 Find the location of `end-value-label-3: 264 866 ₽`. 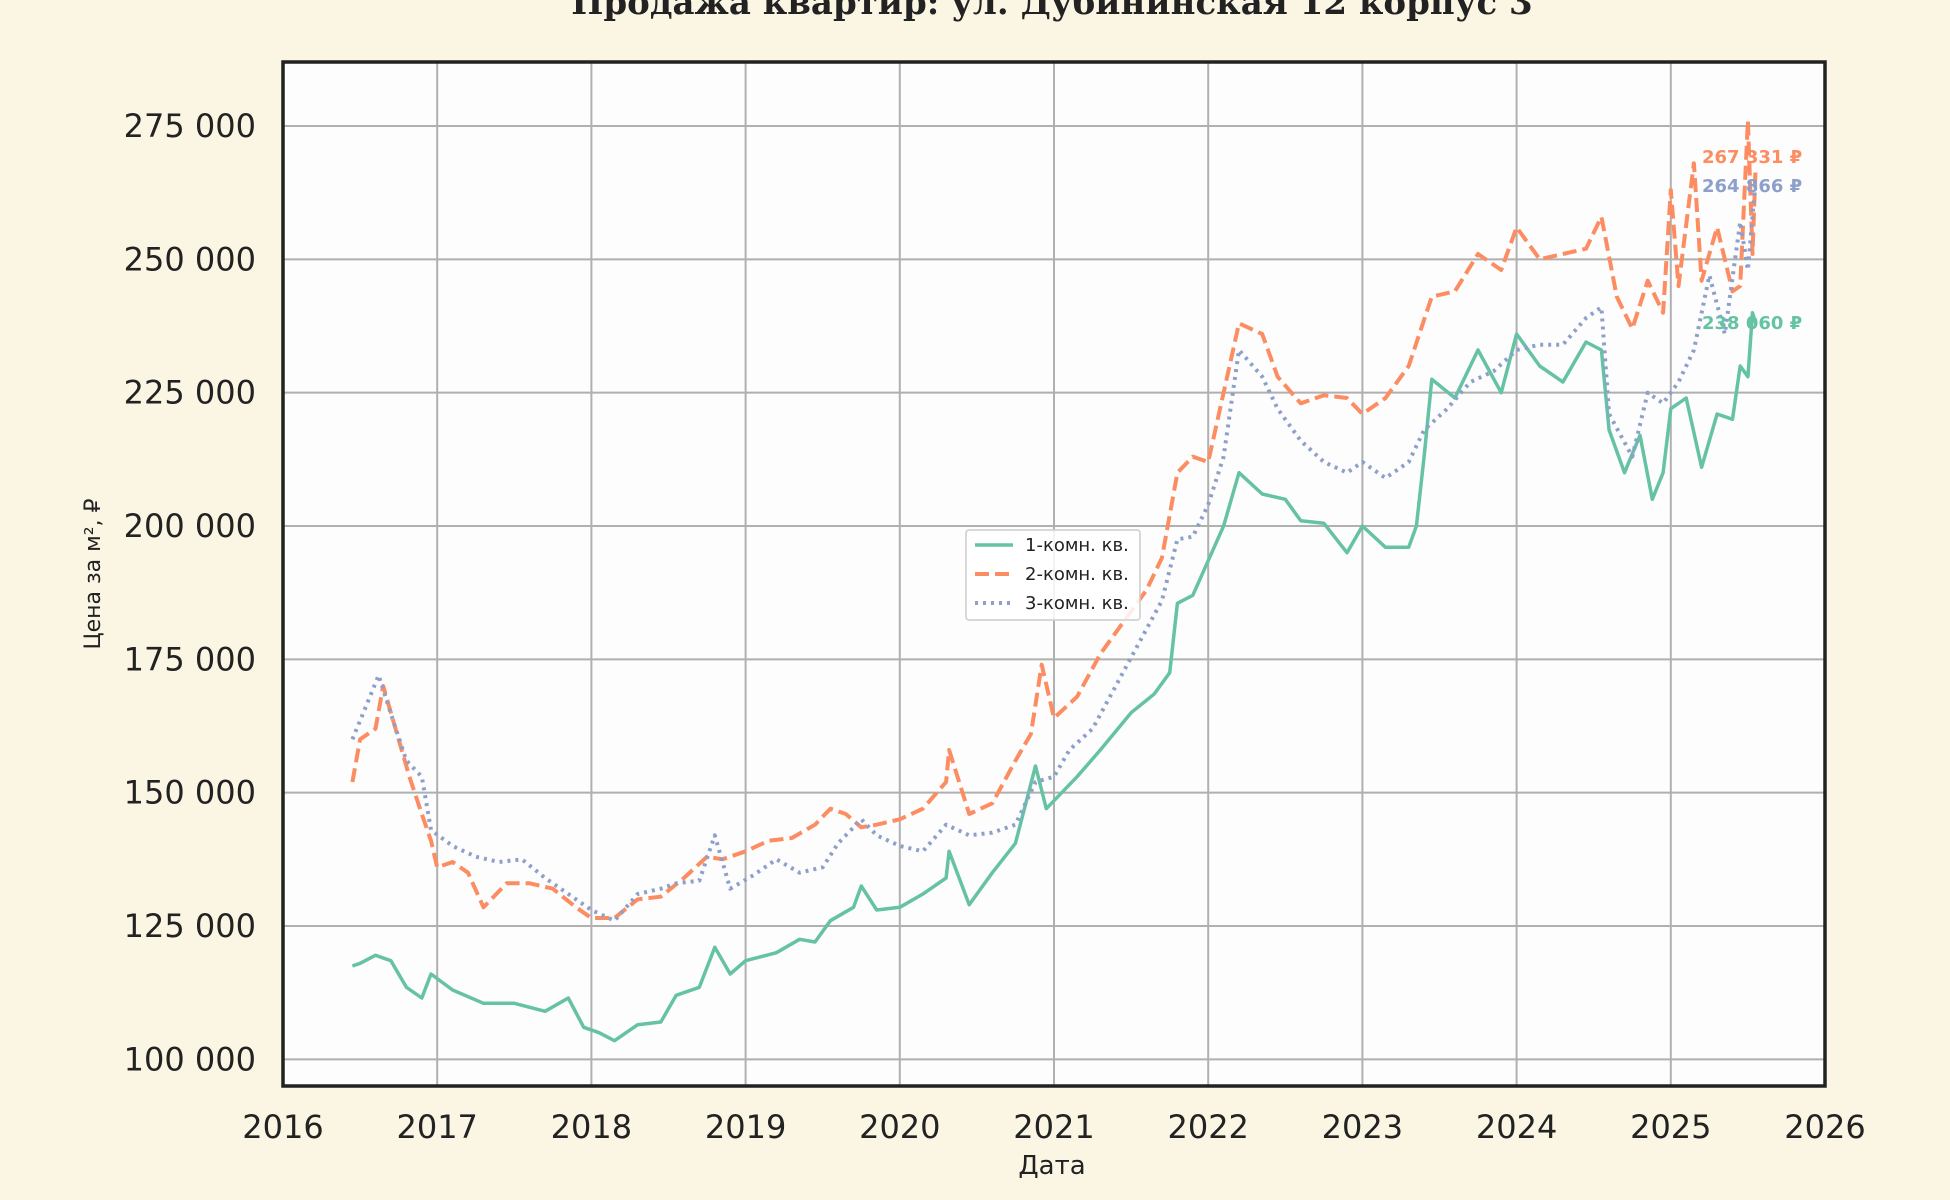

end-value-label-3: 264 866 ₽ is located at coordinates (1752, 186).